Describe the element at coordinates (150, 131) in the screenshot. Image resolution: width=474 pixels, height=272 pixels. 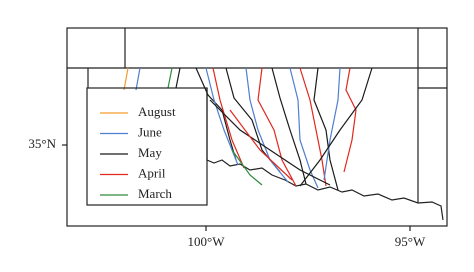
I see `legend-label: June` at that location.